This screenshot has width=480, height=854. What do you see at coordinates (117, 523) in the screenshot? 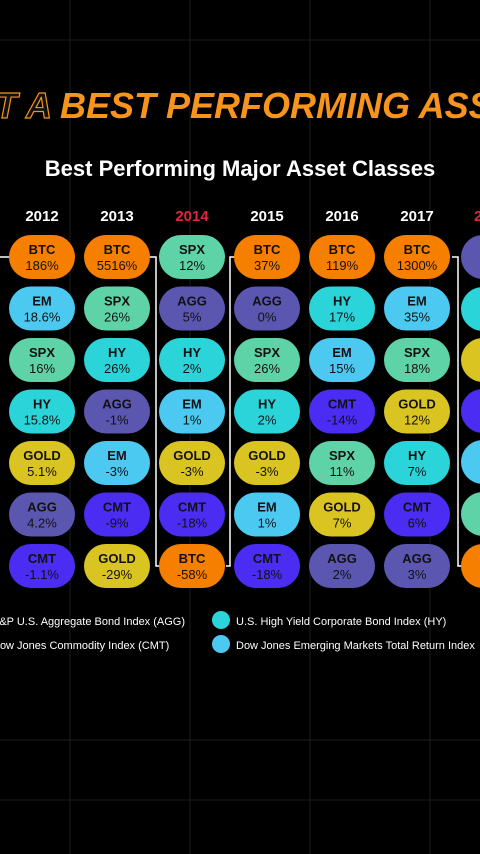
I see `asset-return: -9%` at bounding box center [117, 523].